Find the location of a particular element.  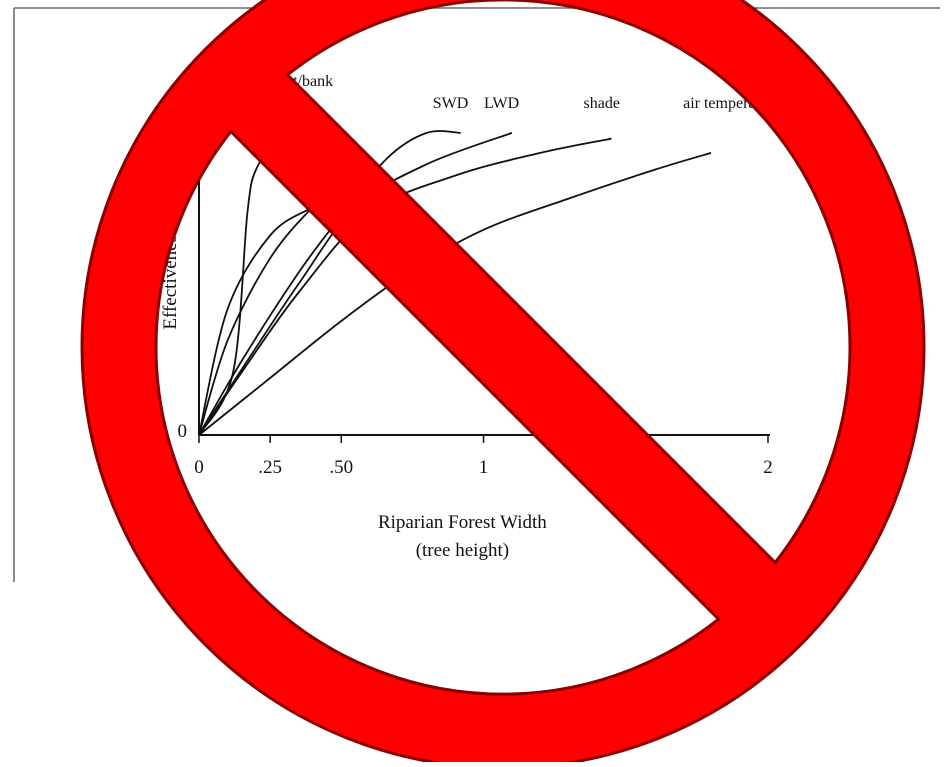

x-tick-label: 0 is located at coordinates (199, 467).